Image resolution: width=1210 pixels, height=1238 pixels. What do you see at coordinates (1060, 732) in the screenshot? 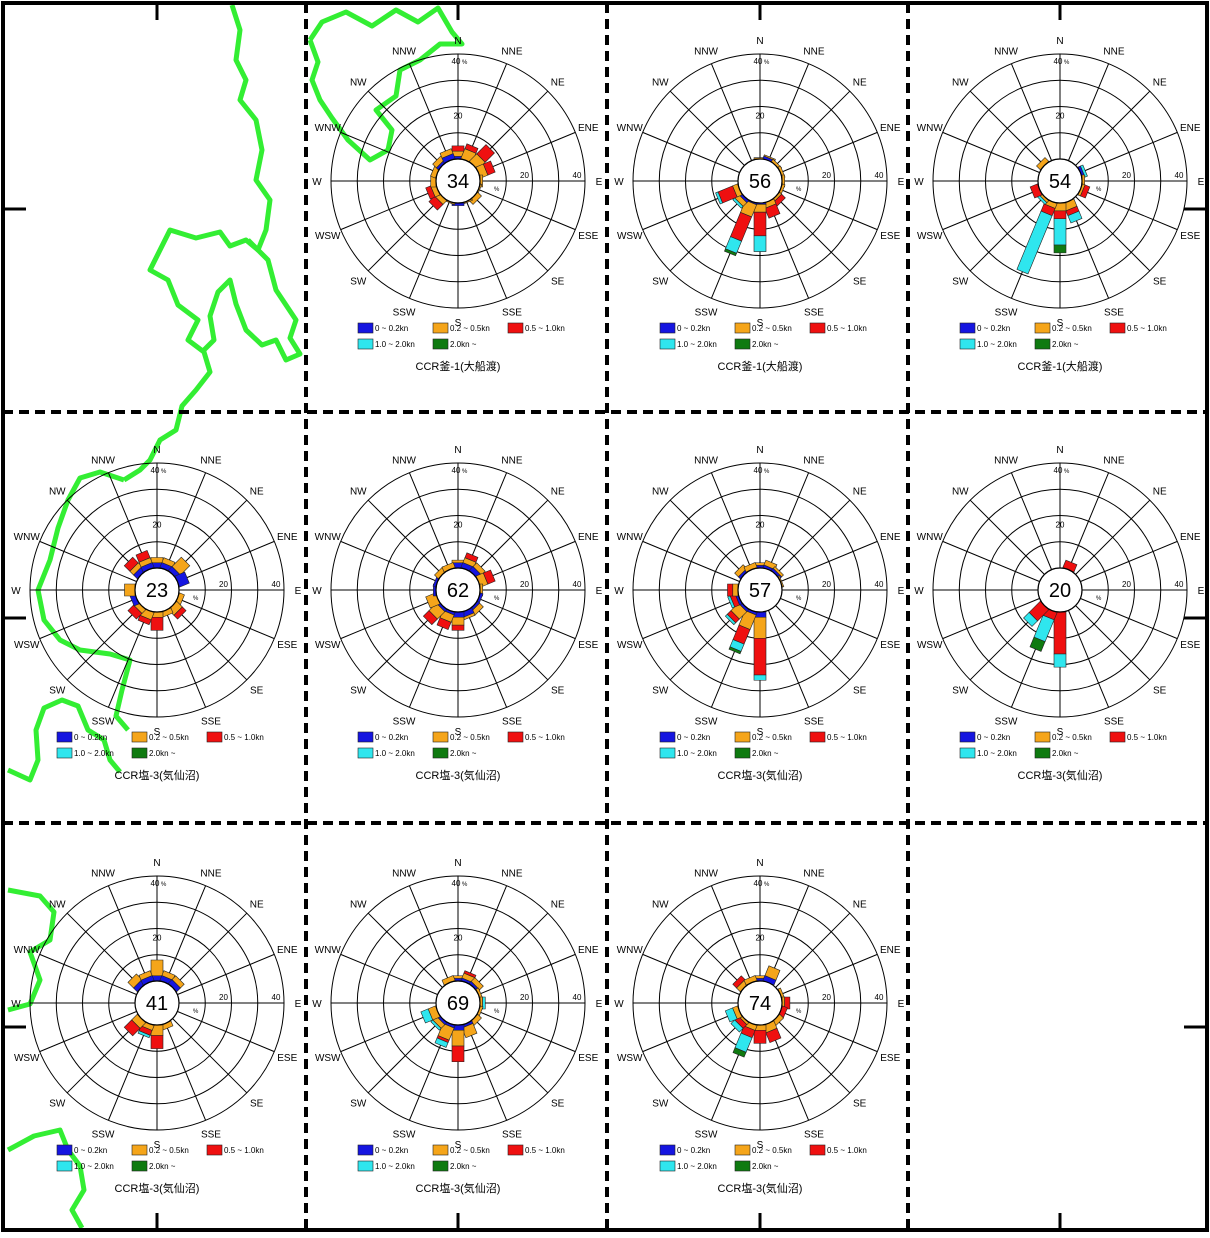
I see `direction-label-s: S` at bounding box center [1060, 732].